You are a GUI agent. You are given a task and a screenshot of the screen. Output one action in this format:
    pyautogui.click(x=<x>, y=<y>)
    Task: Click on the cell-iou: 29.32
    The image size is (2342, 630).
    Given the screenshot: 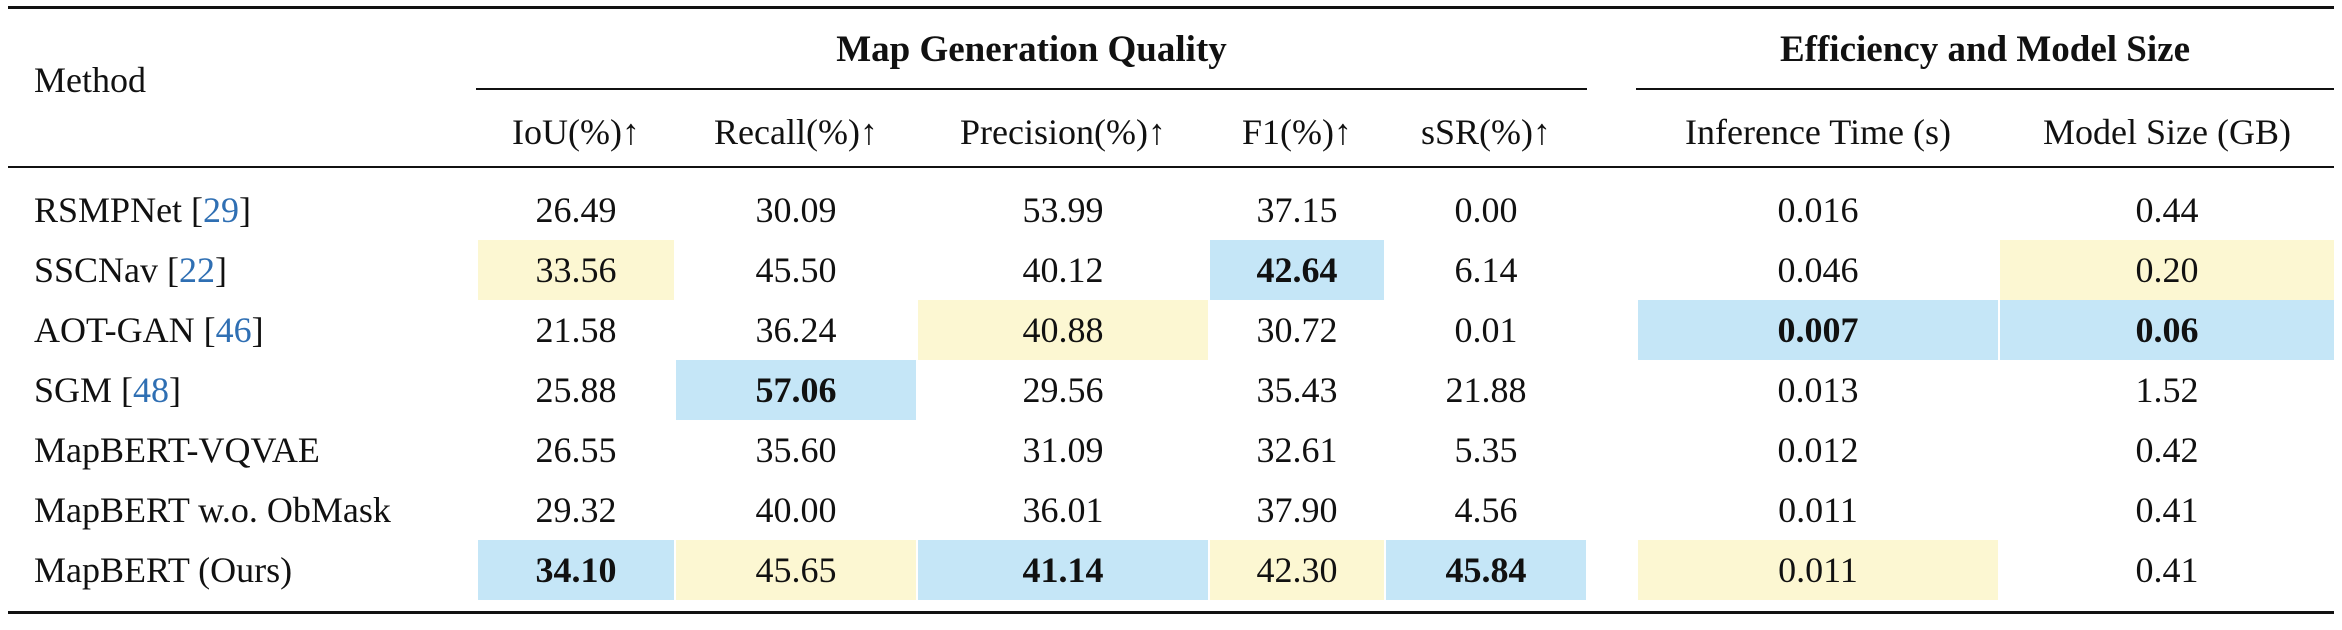 What is the action you would take?
    pyautogui.click(x=576, y=510)
    